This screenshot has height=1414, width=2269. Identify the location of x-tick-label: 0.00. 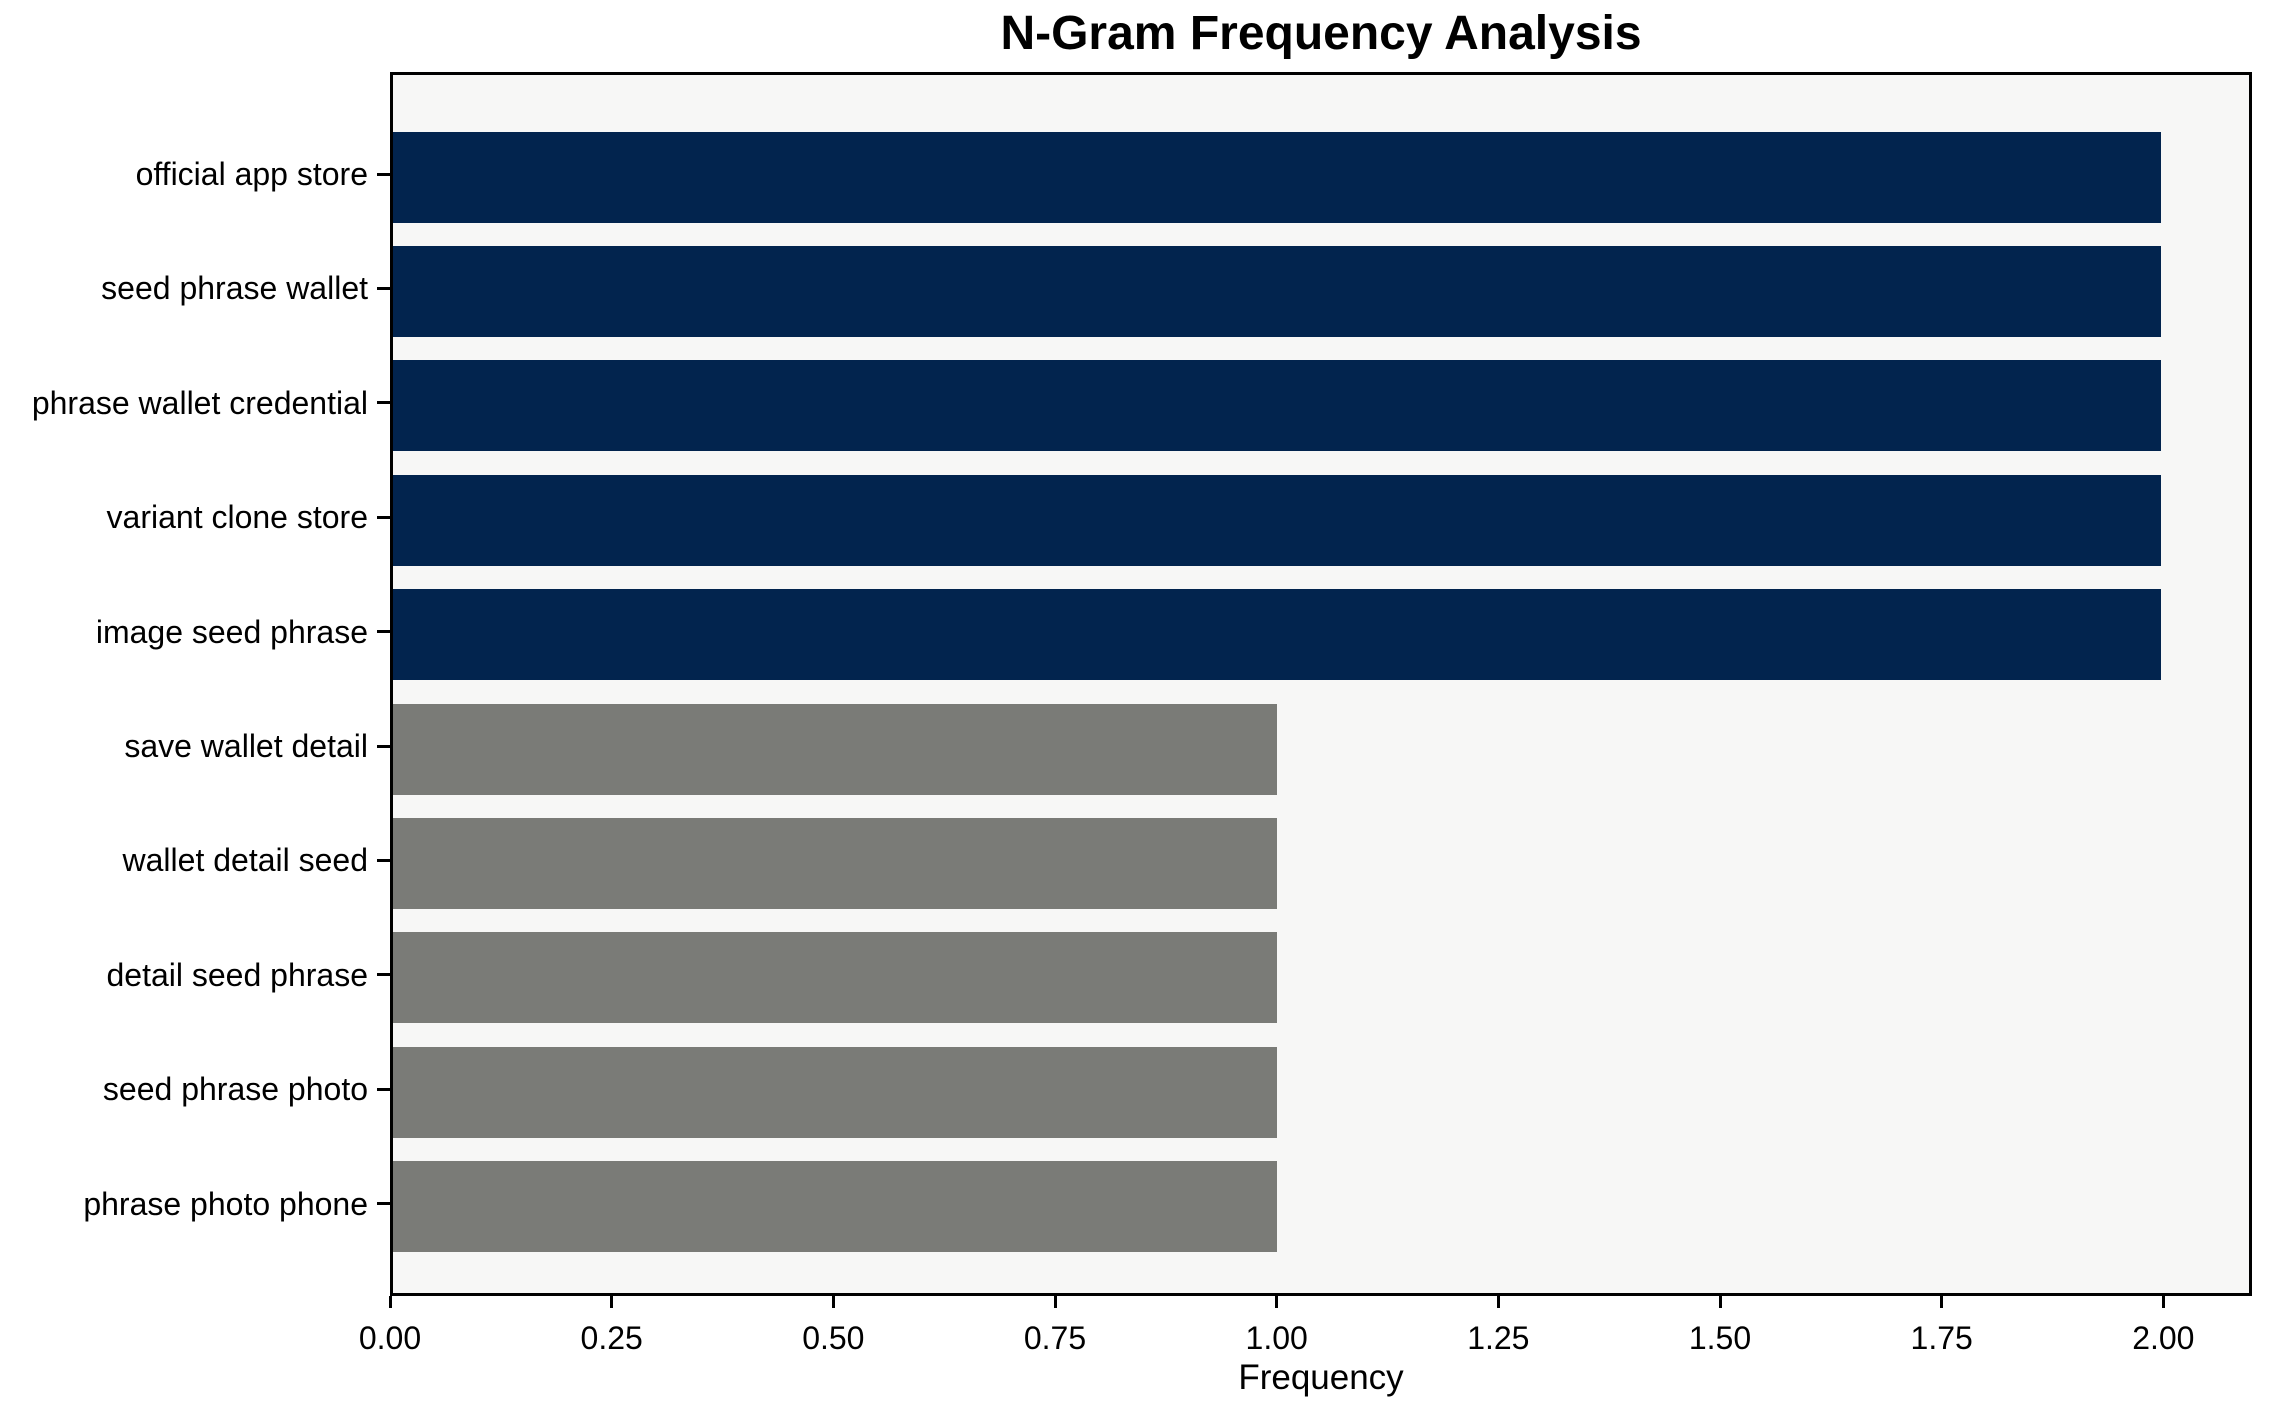
(390, 1338).